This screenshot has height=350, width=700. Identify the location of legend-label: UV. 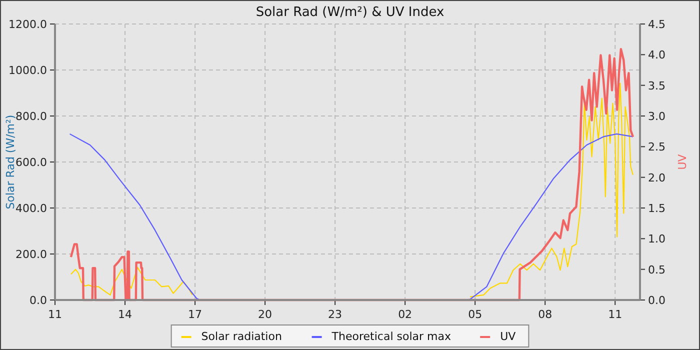
(508, 336).